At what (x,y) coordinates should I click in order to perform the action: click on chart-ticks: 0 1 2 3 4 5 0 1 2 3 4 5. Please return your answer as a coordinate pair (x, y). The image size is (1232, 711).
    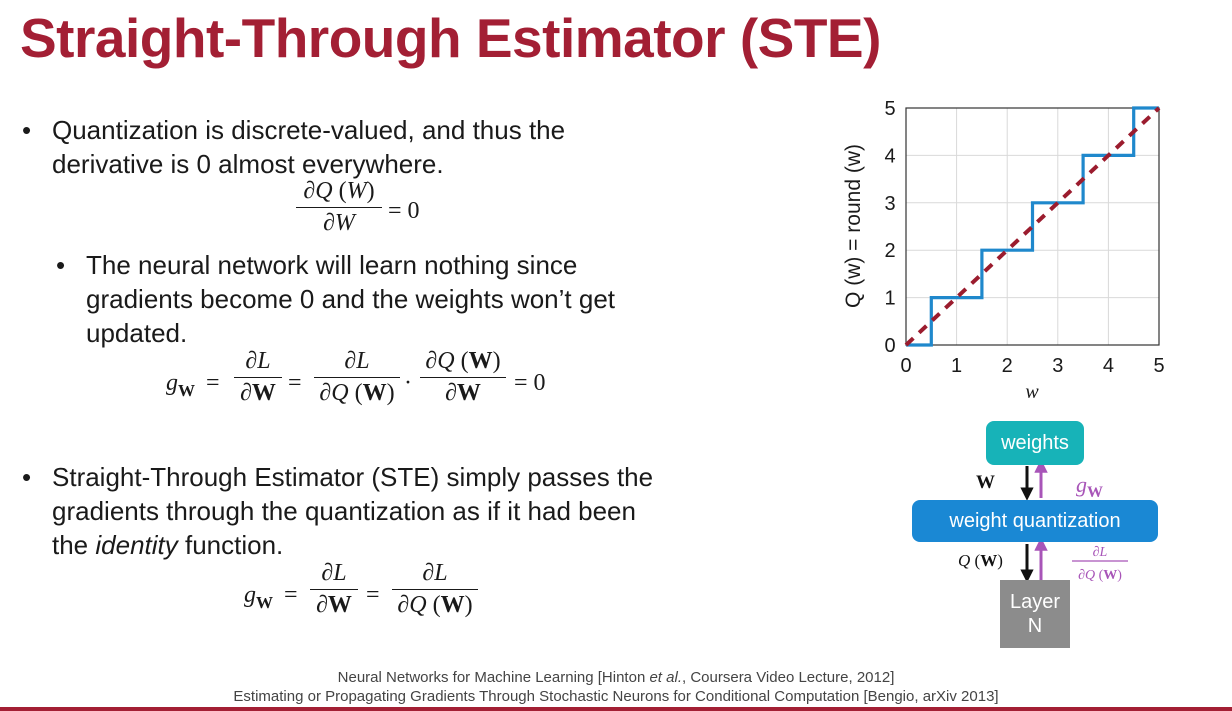
    Looking at the image, I should click on (1024, 237).